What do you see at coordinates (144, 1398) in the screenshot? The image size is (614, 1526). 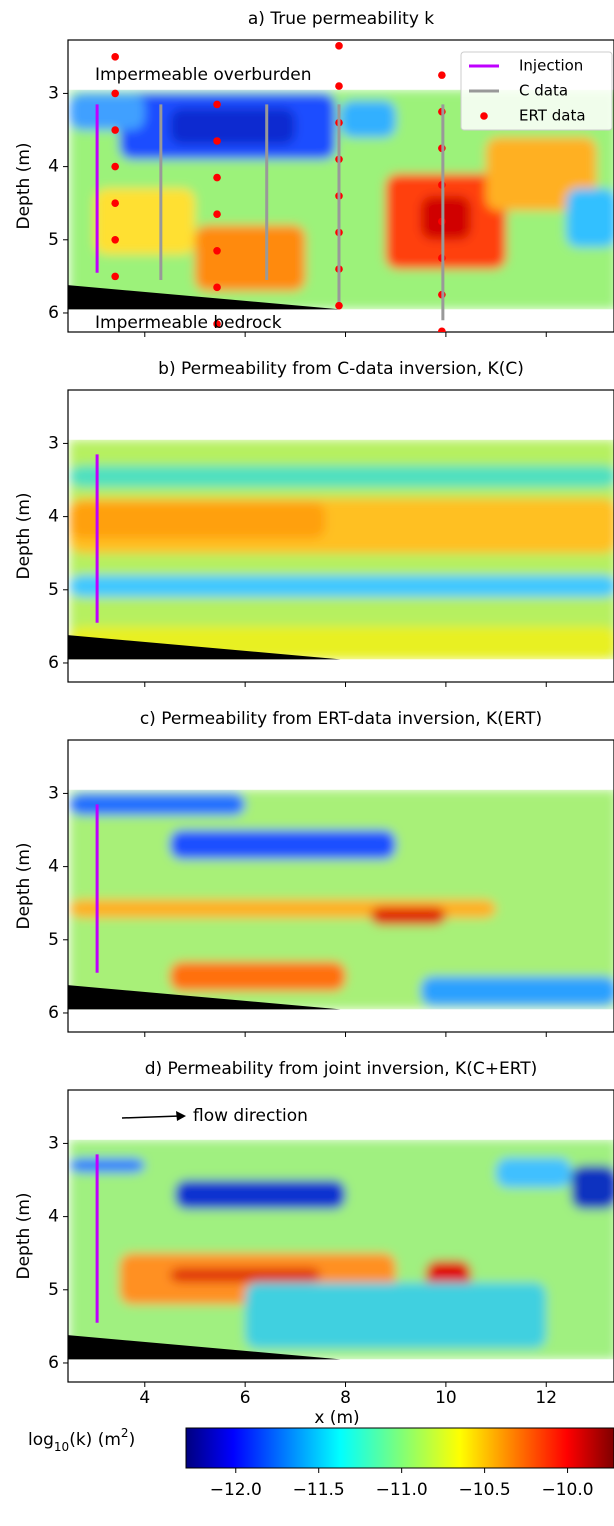 I see `x-tick-label: 4` at bounding box center [144, 1398].